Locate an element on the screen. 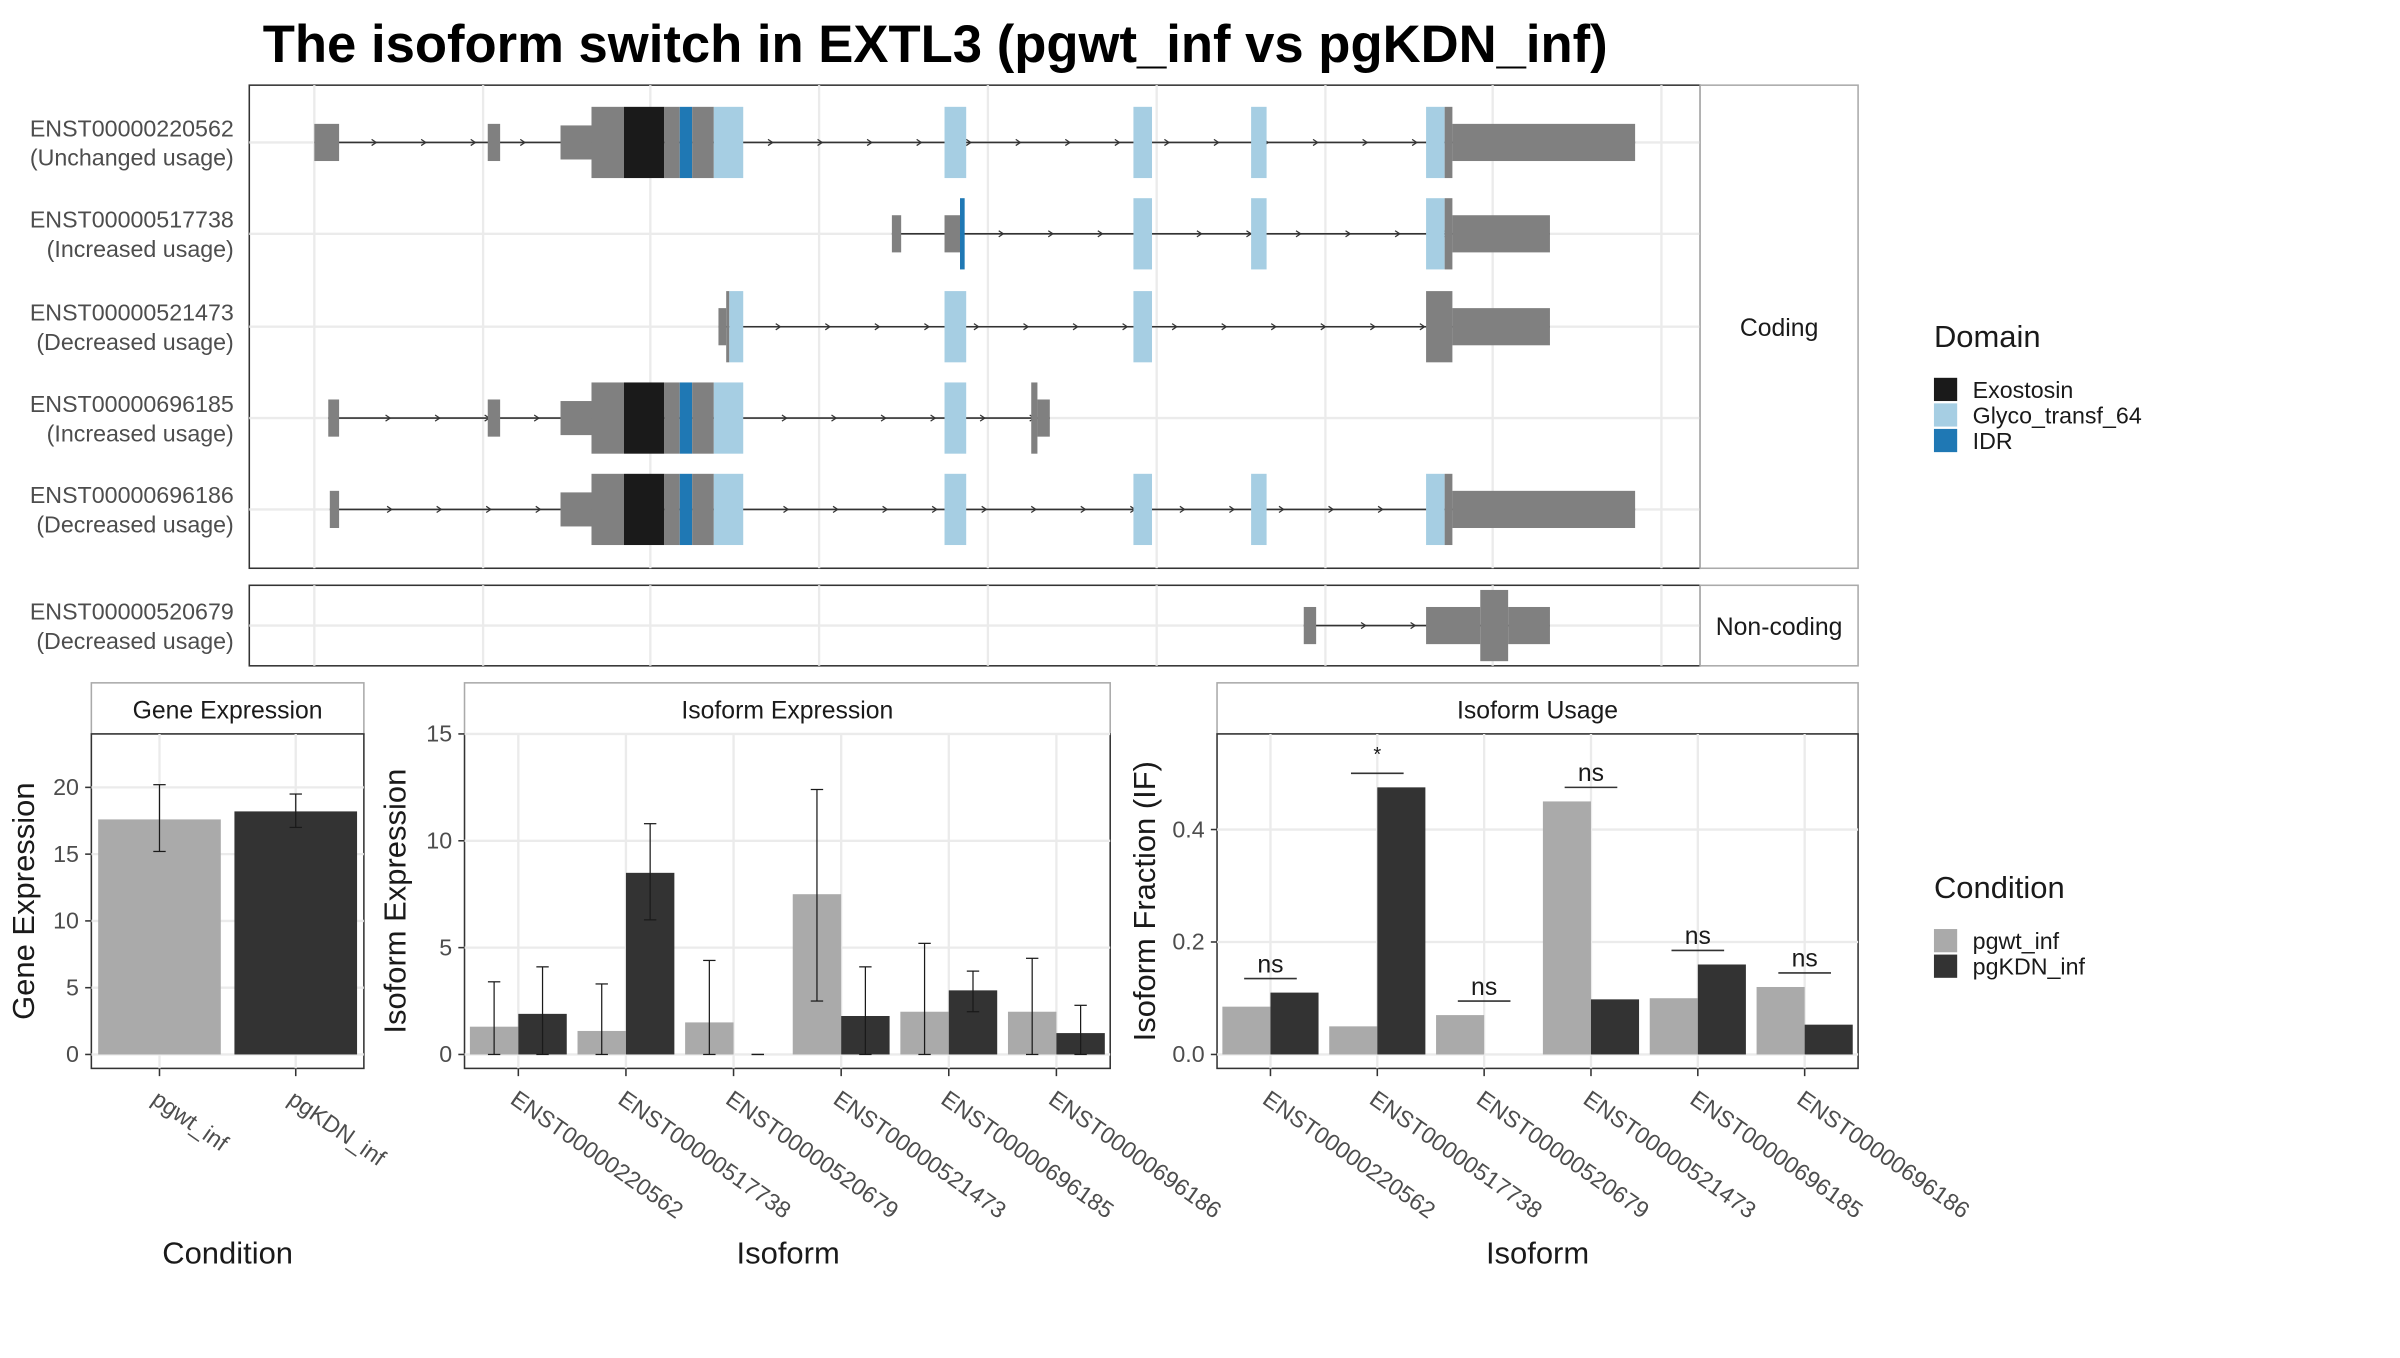 This screenshot has height=1358, width=2400. y-tick-label: 0.4 is located at coordinates (1188, 829).